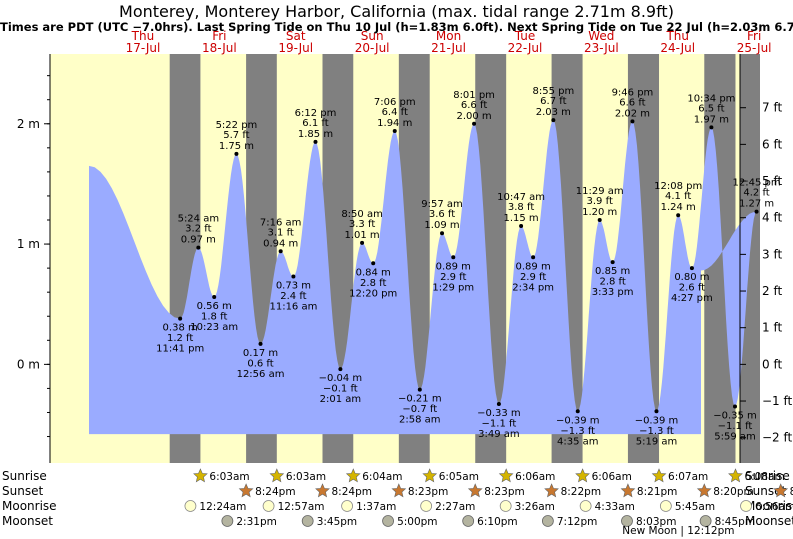 This screenshot has height=539, width=793. I want to click on moonrise-time: 1:37am, so click(376, 507).